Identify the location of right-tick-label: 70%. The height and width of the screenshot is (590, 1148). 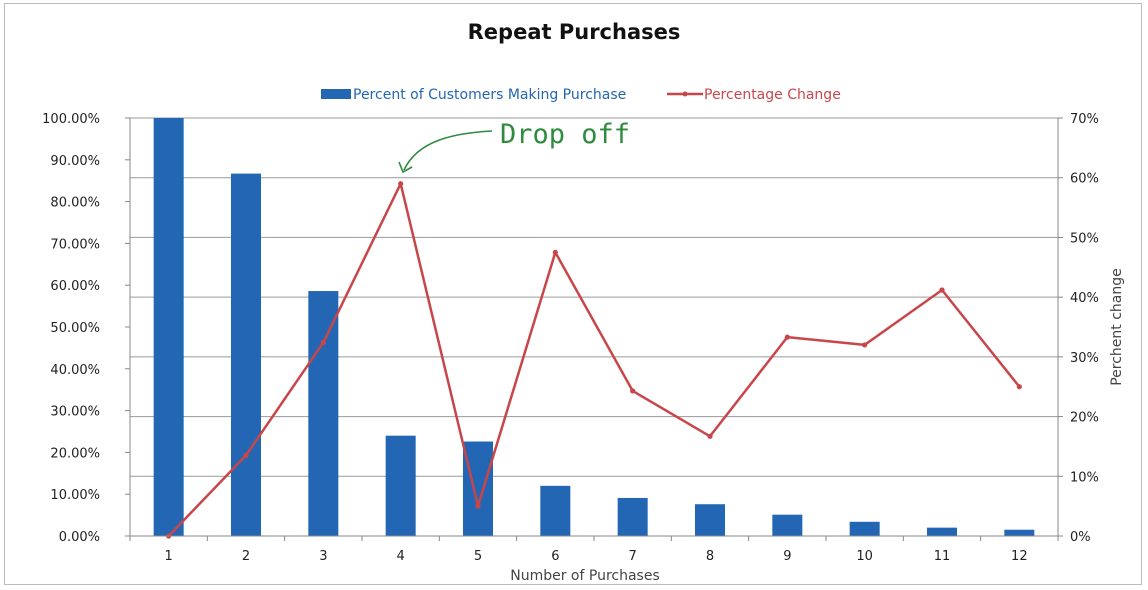
(1084, 119).